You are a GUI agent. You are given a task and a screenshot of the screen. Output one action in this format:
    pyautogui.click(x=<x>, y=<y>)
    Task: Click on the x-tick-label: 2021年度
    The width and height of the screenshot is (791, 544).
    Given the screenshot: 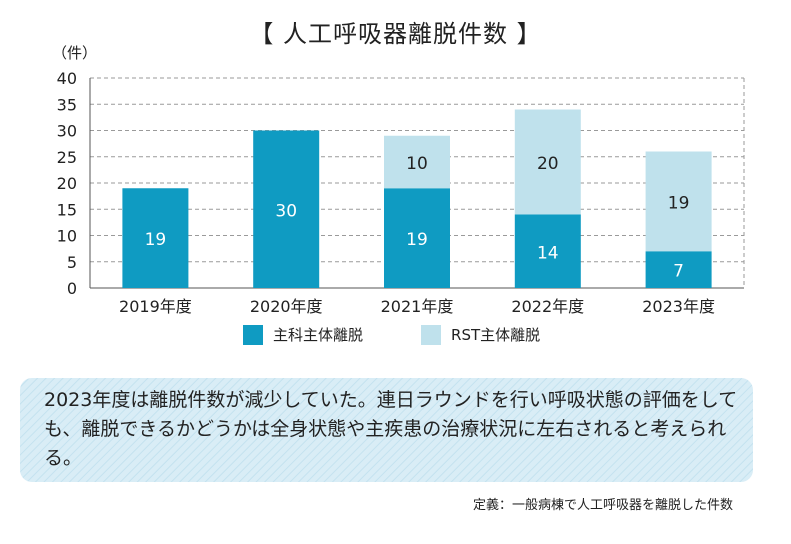 What is the action you would take?
    pyautogui.click(x=417, y=306)
    